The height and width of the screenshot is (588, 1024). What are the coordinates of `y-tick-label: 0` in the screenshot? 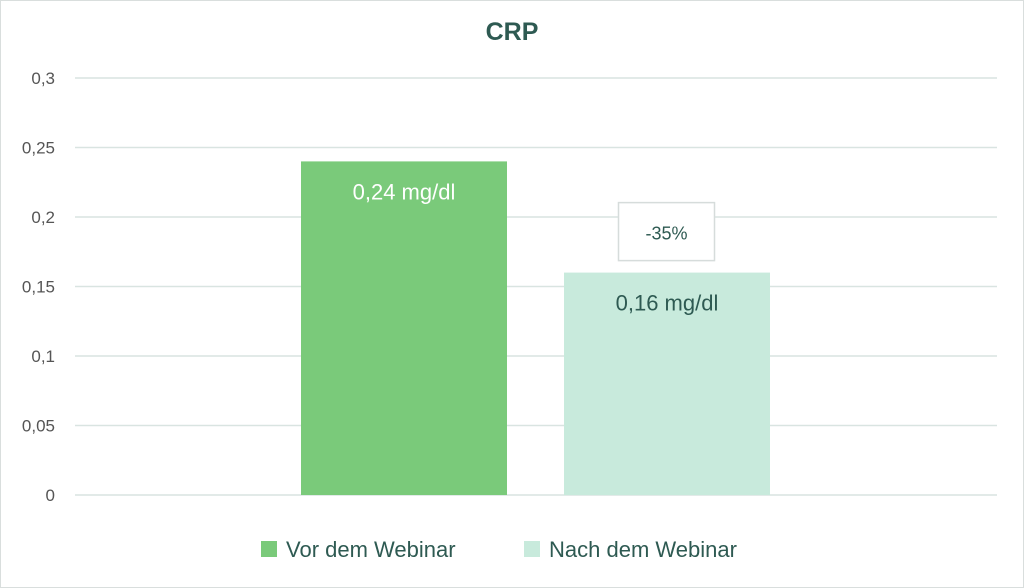 It's located at (50, 495).